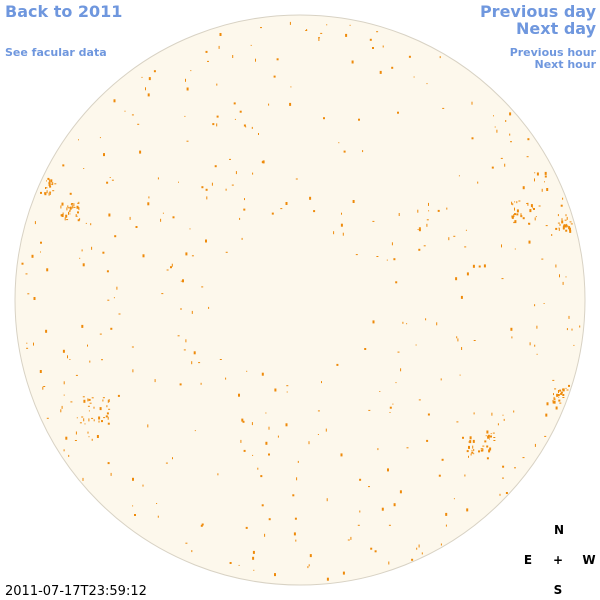 The width and height of the screenshot is (600, 600). I want to click on next-hour-link: Next hour, so click(566, 64).